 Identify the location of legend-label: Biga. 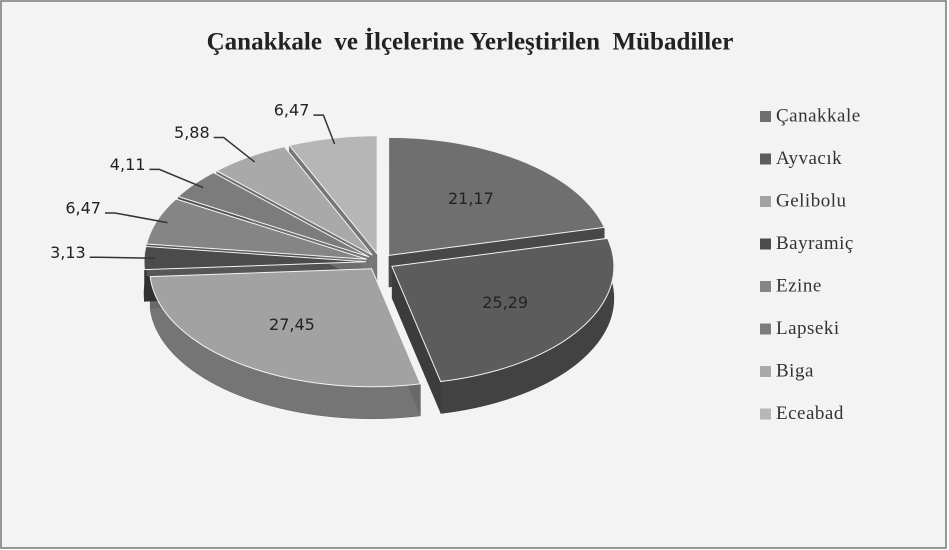
(795, 370).